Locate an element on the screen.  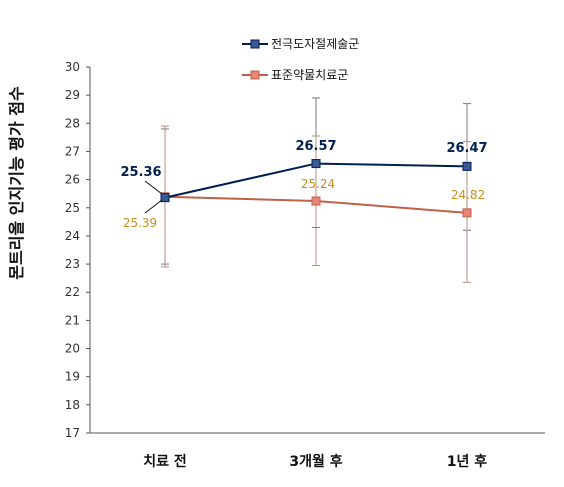
y-tick-label: 17 is located at coordinates (72, 433).